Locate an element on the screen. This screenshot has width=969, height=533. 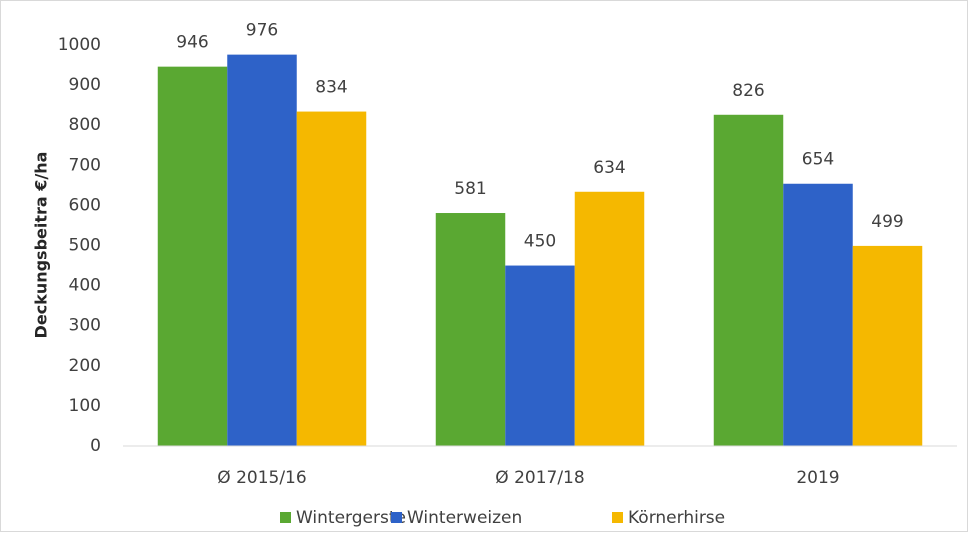
data-label: 634 is located at coordinates (609, 168).